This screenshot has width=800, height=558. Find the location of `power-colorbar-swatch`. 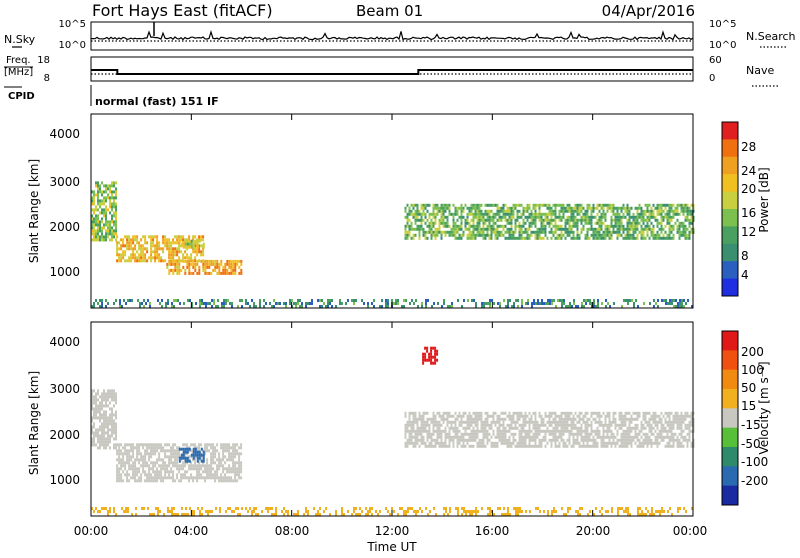

power-colorbar-swatch is located at coordinates (730, 200).